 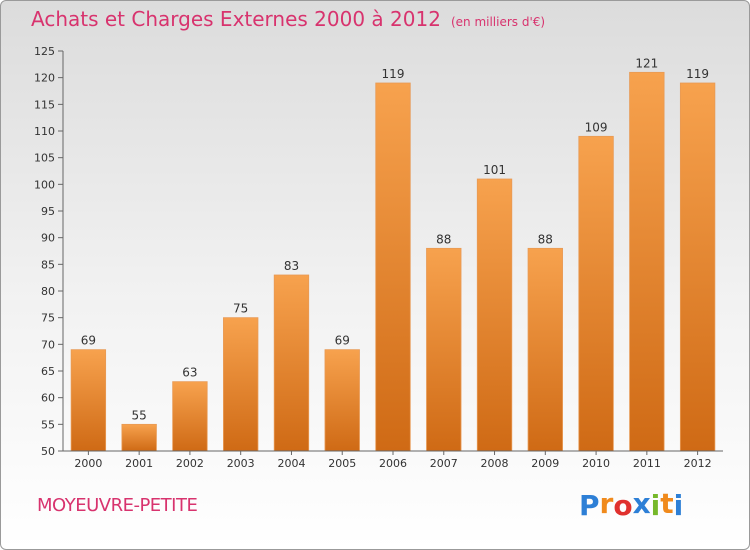 I want to click on bar-2010, so click(x=596, y=293).